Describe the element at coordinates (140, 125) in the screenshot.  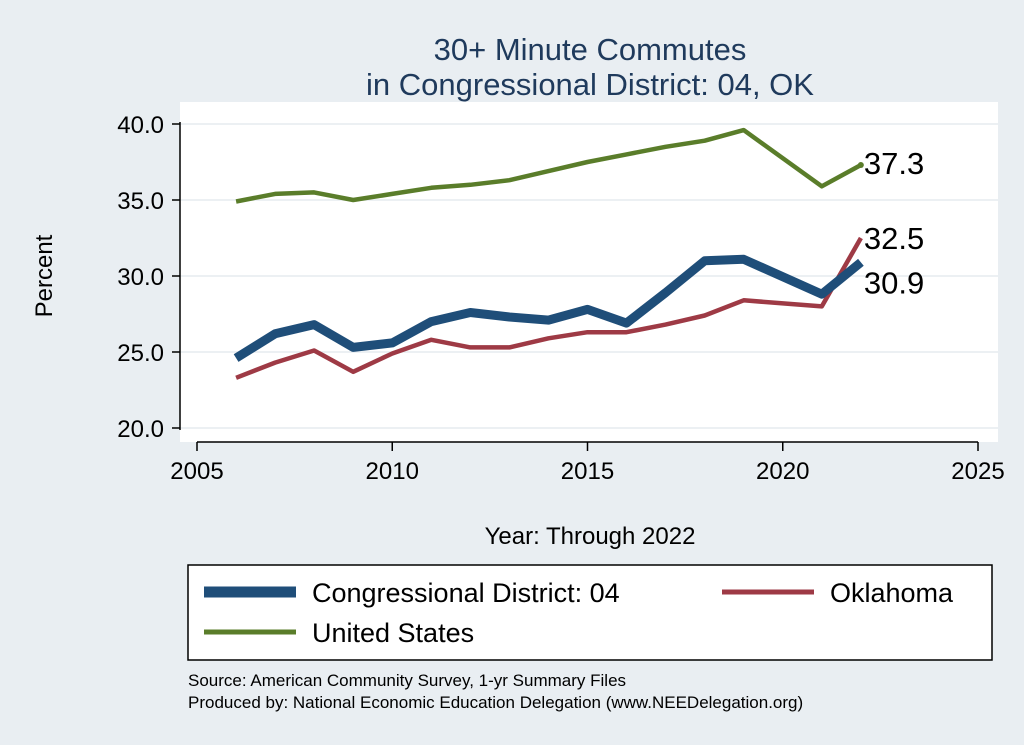
I see `y-tick-label: 40.0` at that location.